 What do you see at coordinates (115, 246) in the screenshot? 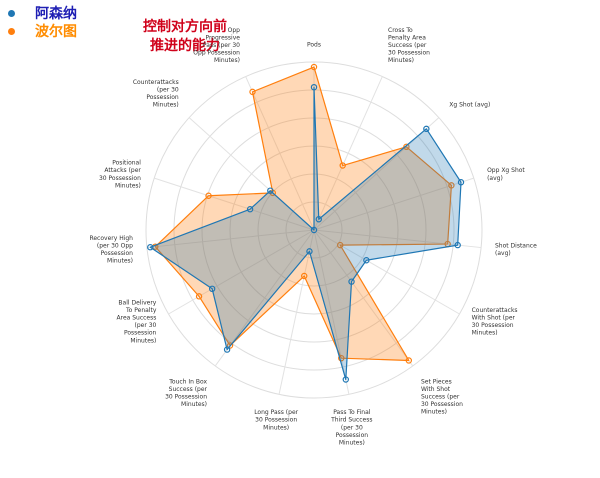
I see `axis-label-11-line-1: (per 30 Opp` at bounding box center [115, 246].